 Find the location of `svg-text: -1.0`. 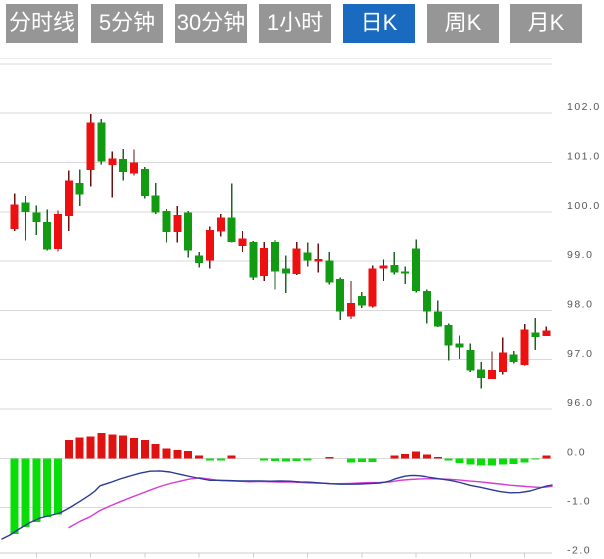

svg-text: -1.0 is located at coordinates (579, 502).